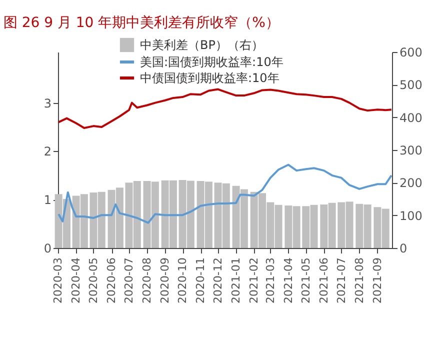 The image size is (436, 341). I want to click on x-tick-label: 2020-09, so click(165, 281).